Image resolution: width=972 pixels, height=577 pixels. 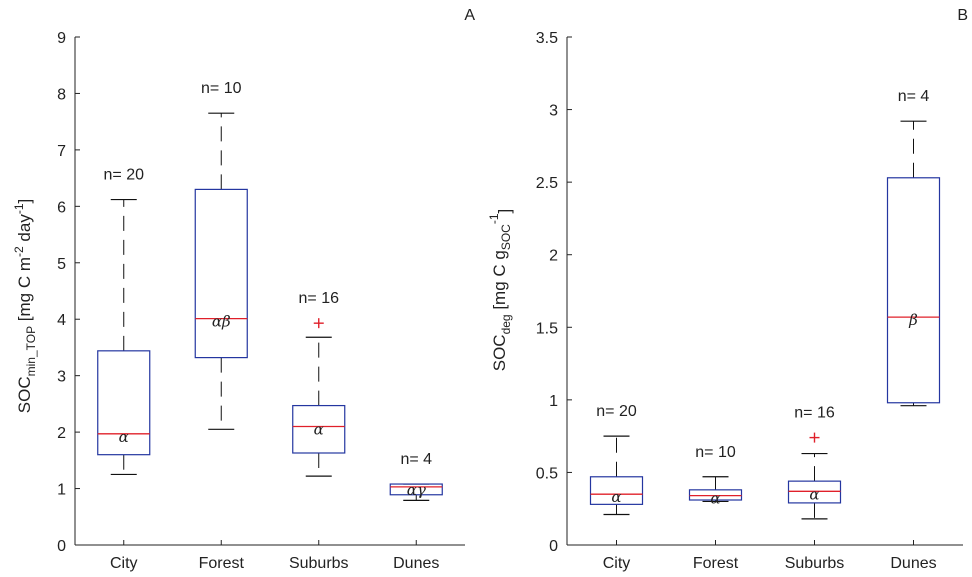 What do you see at coordinates (547, 183) in the screenshot?
I see `y-tick-label: 2.5` at bounding box center [547, 183].